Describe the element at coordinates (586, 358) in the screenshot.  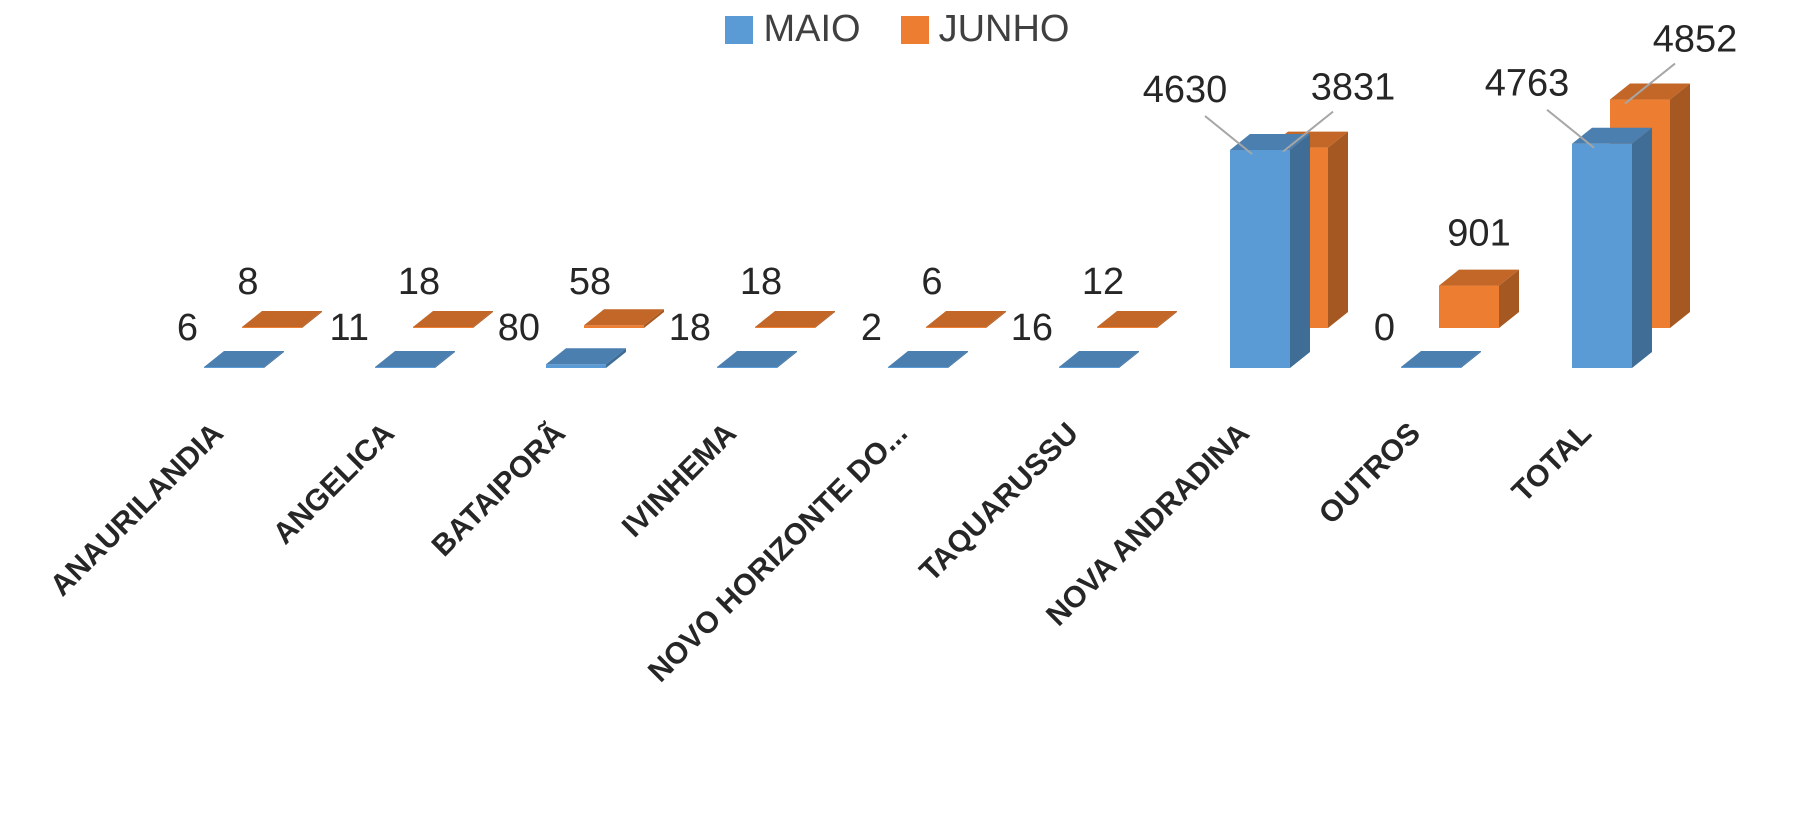
I see `bar-maio-bataipor` at that location.